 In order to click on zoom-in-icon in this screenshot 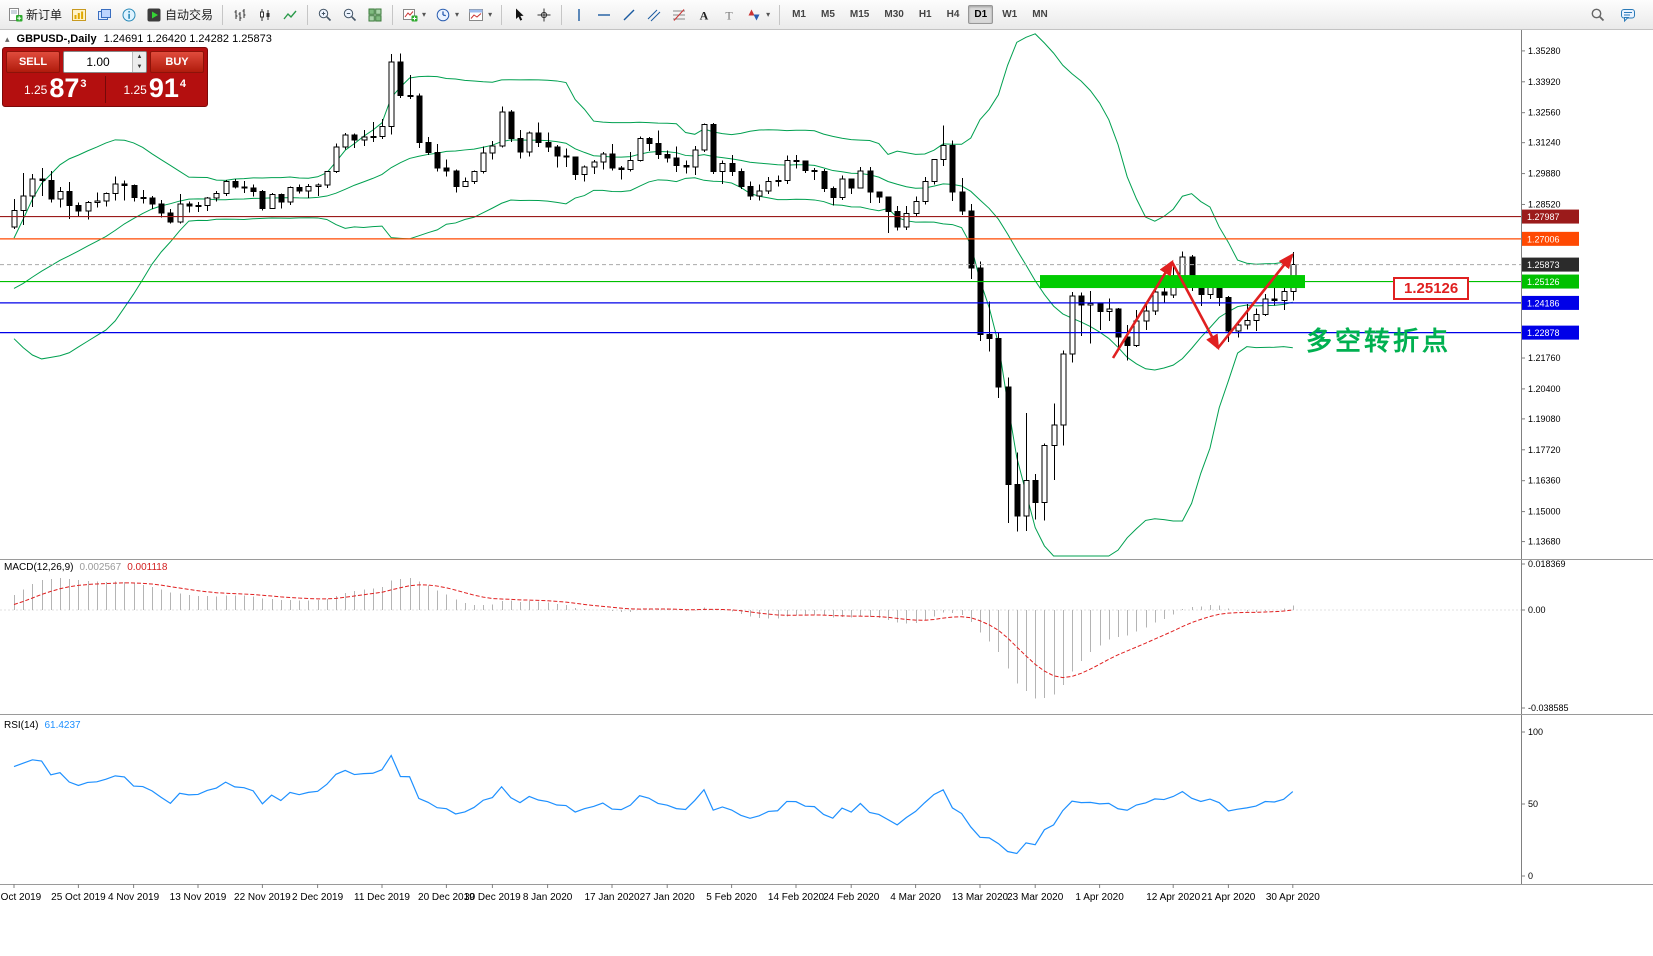, I will do `click(325, 15)`.